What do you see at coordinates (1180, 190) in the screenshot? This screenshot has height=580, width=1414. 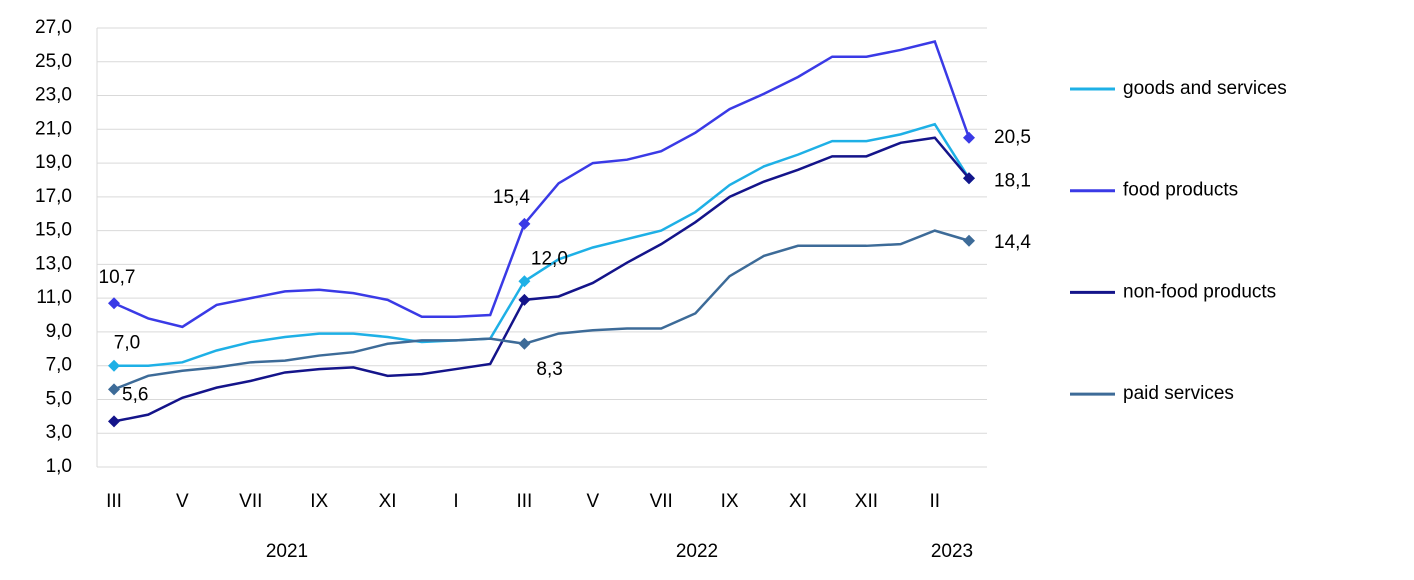 I see `legend-label: food products` at bounding box center [1180, 190].